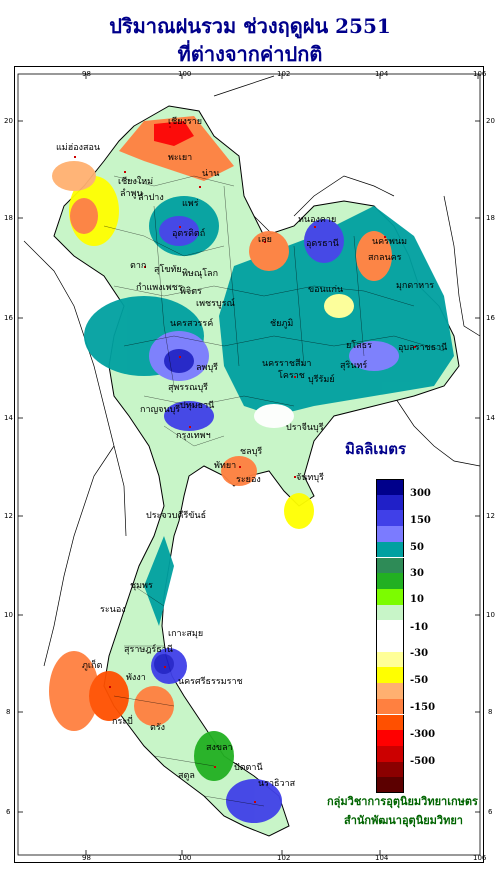 This screenshot has height=871, width=500. I want to click on place-label: ขอนแก่น, so click(326, 290).